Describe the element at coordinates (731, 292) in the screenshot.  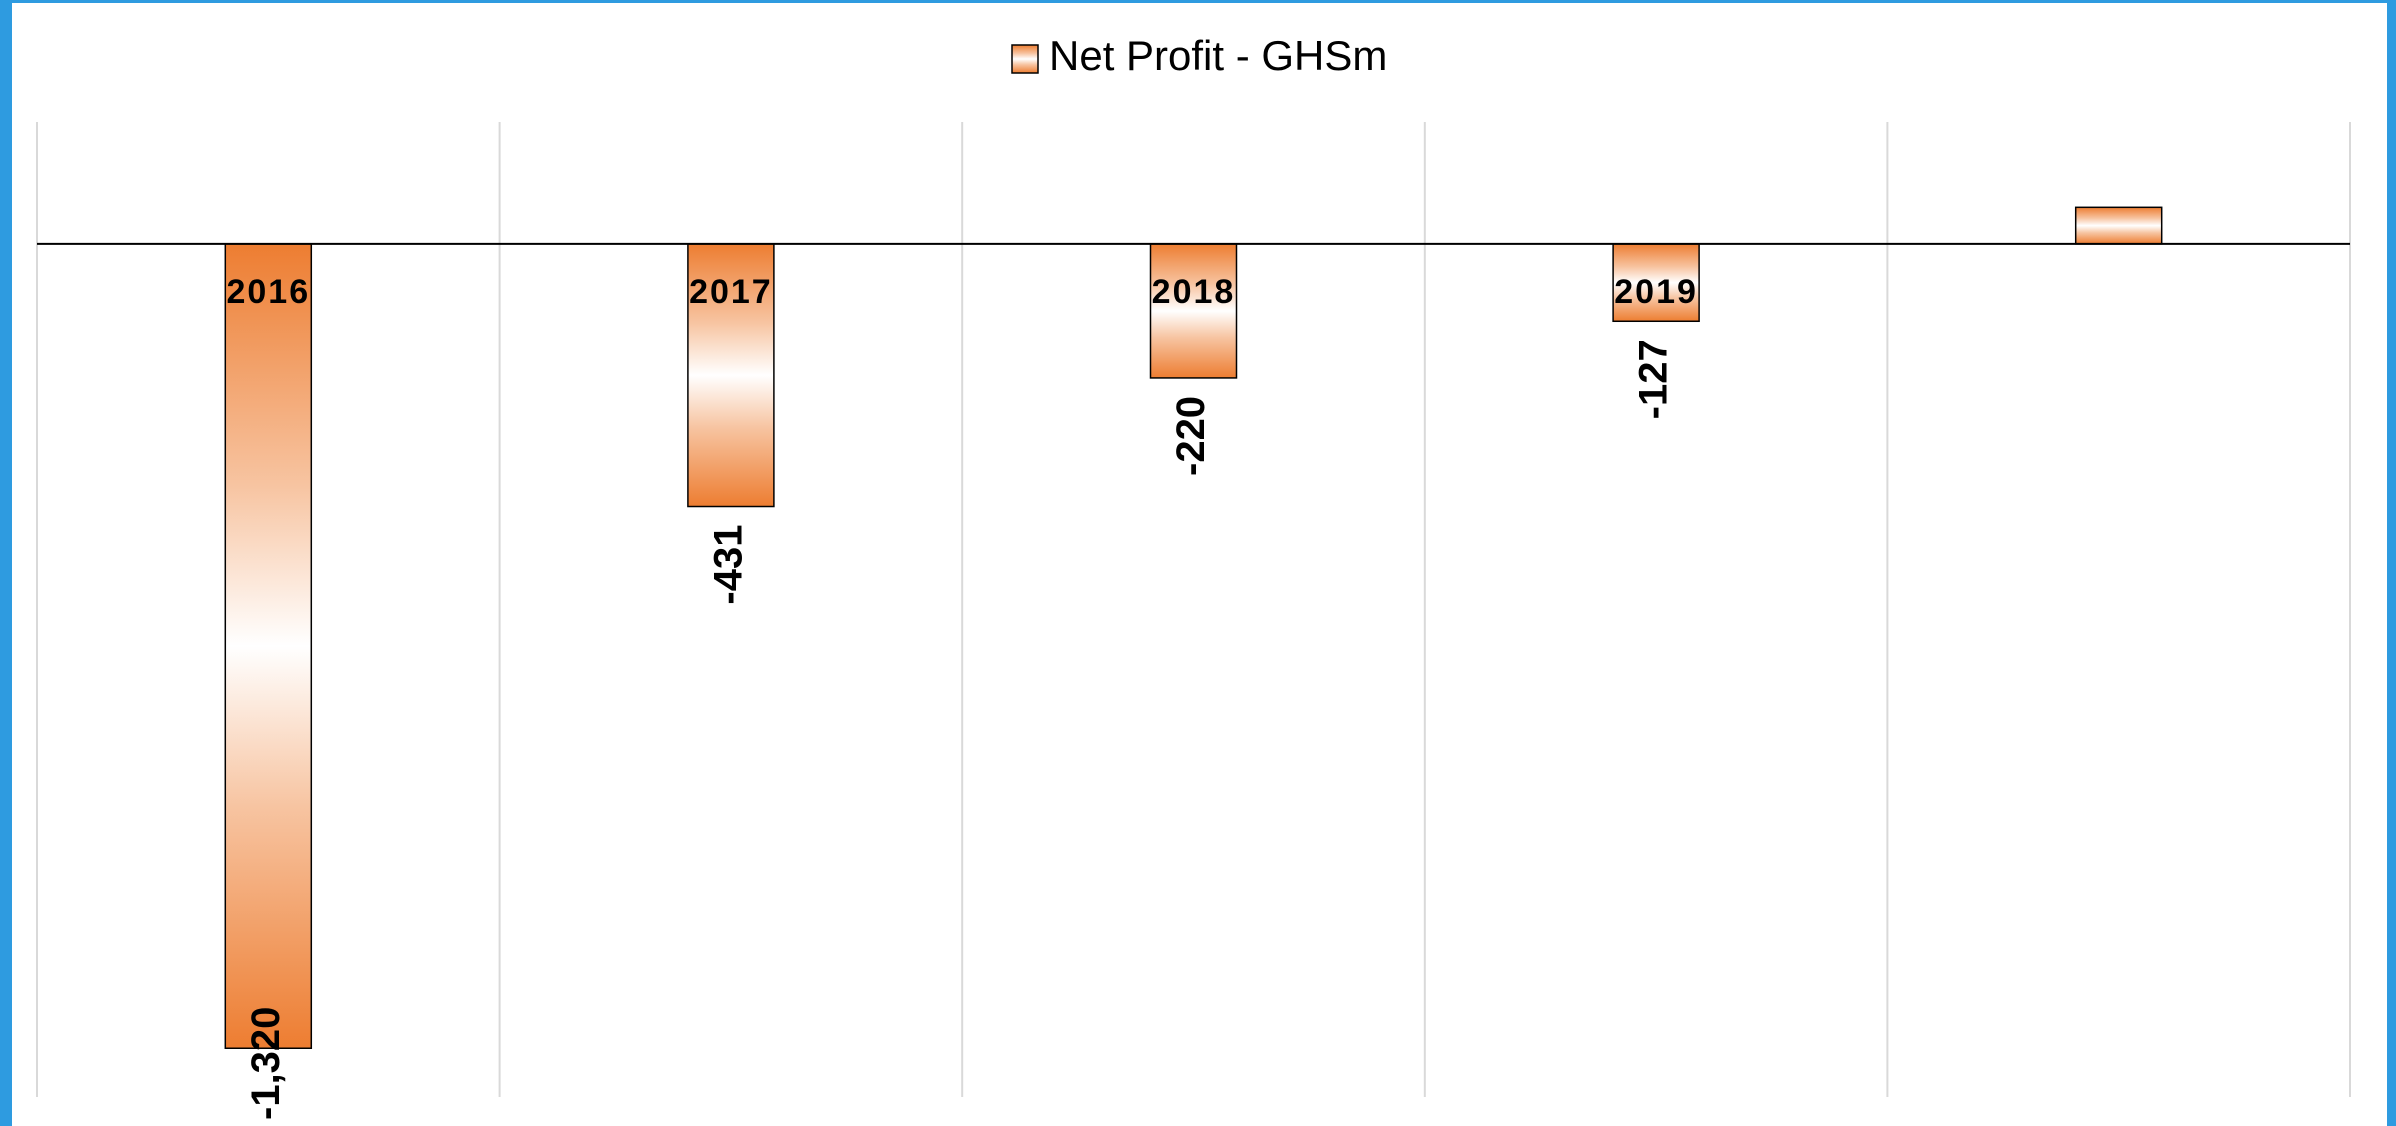
I see `category-label: 2017` at that location.